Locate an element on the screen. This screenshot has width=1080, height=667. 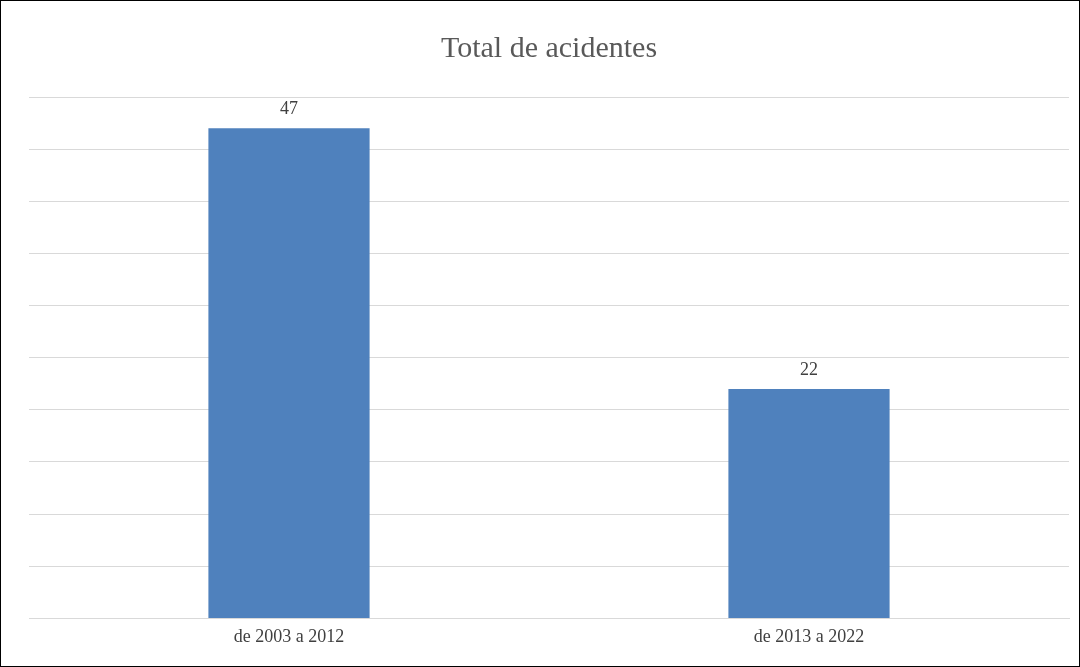
chart-title: Total de acidentes is located at coordinates (549, 46).